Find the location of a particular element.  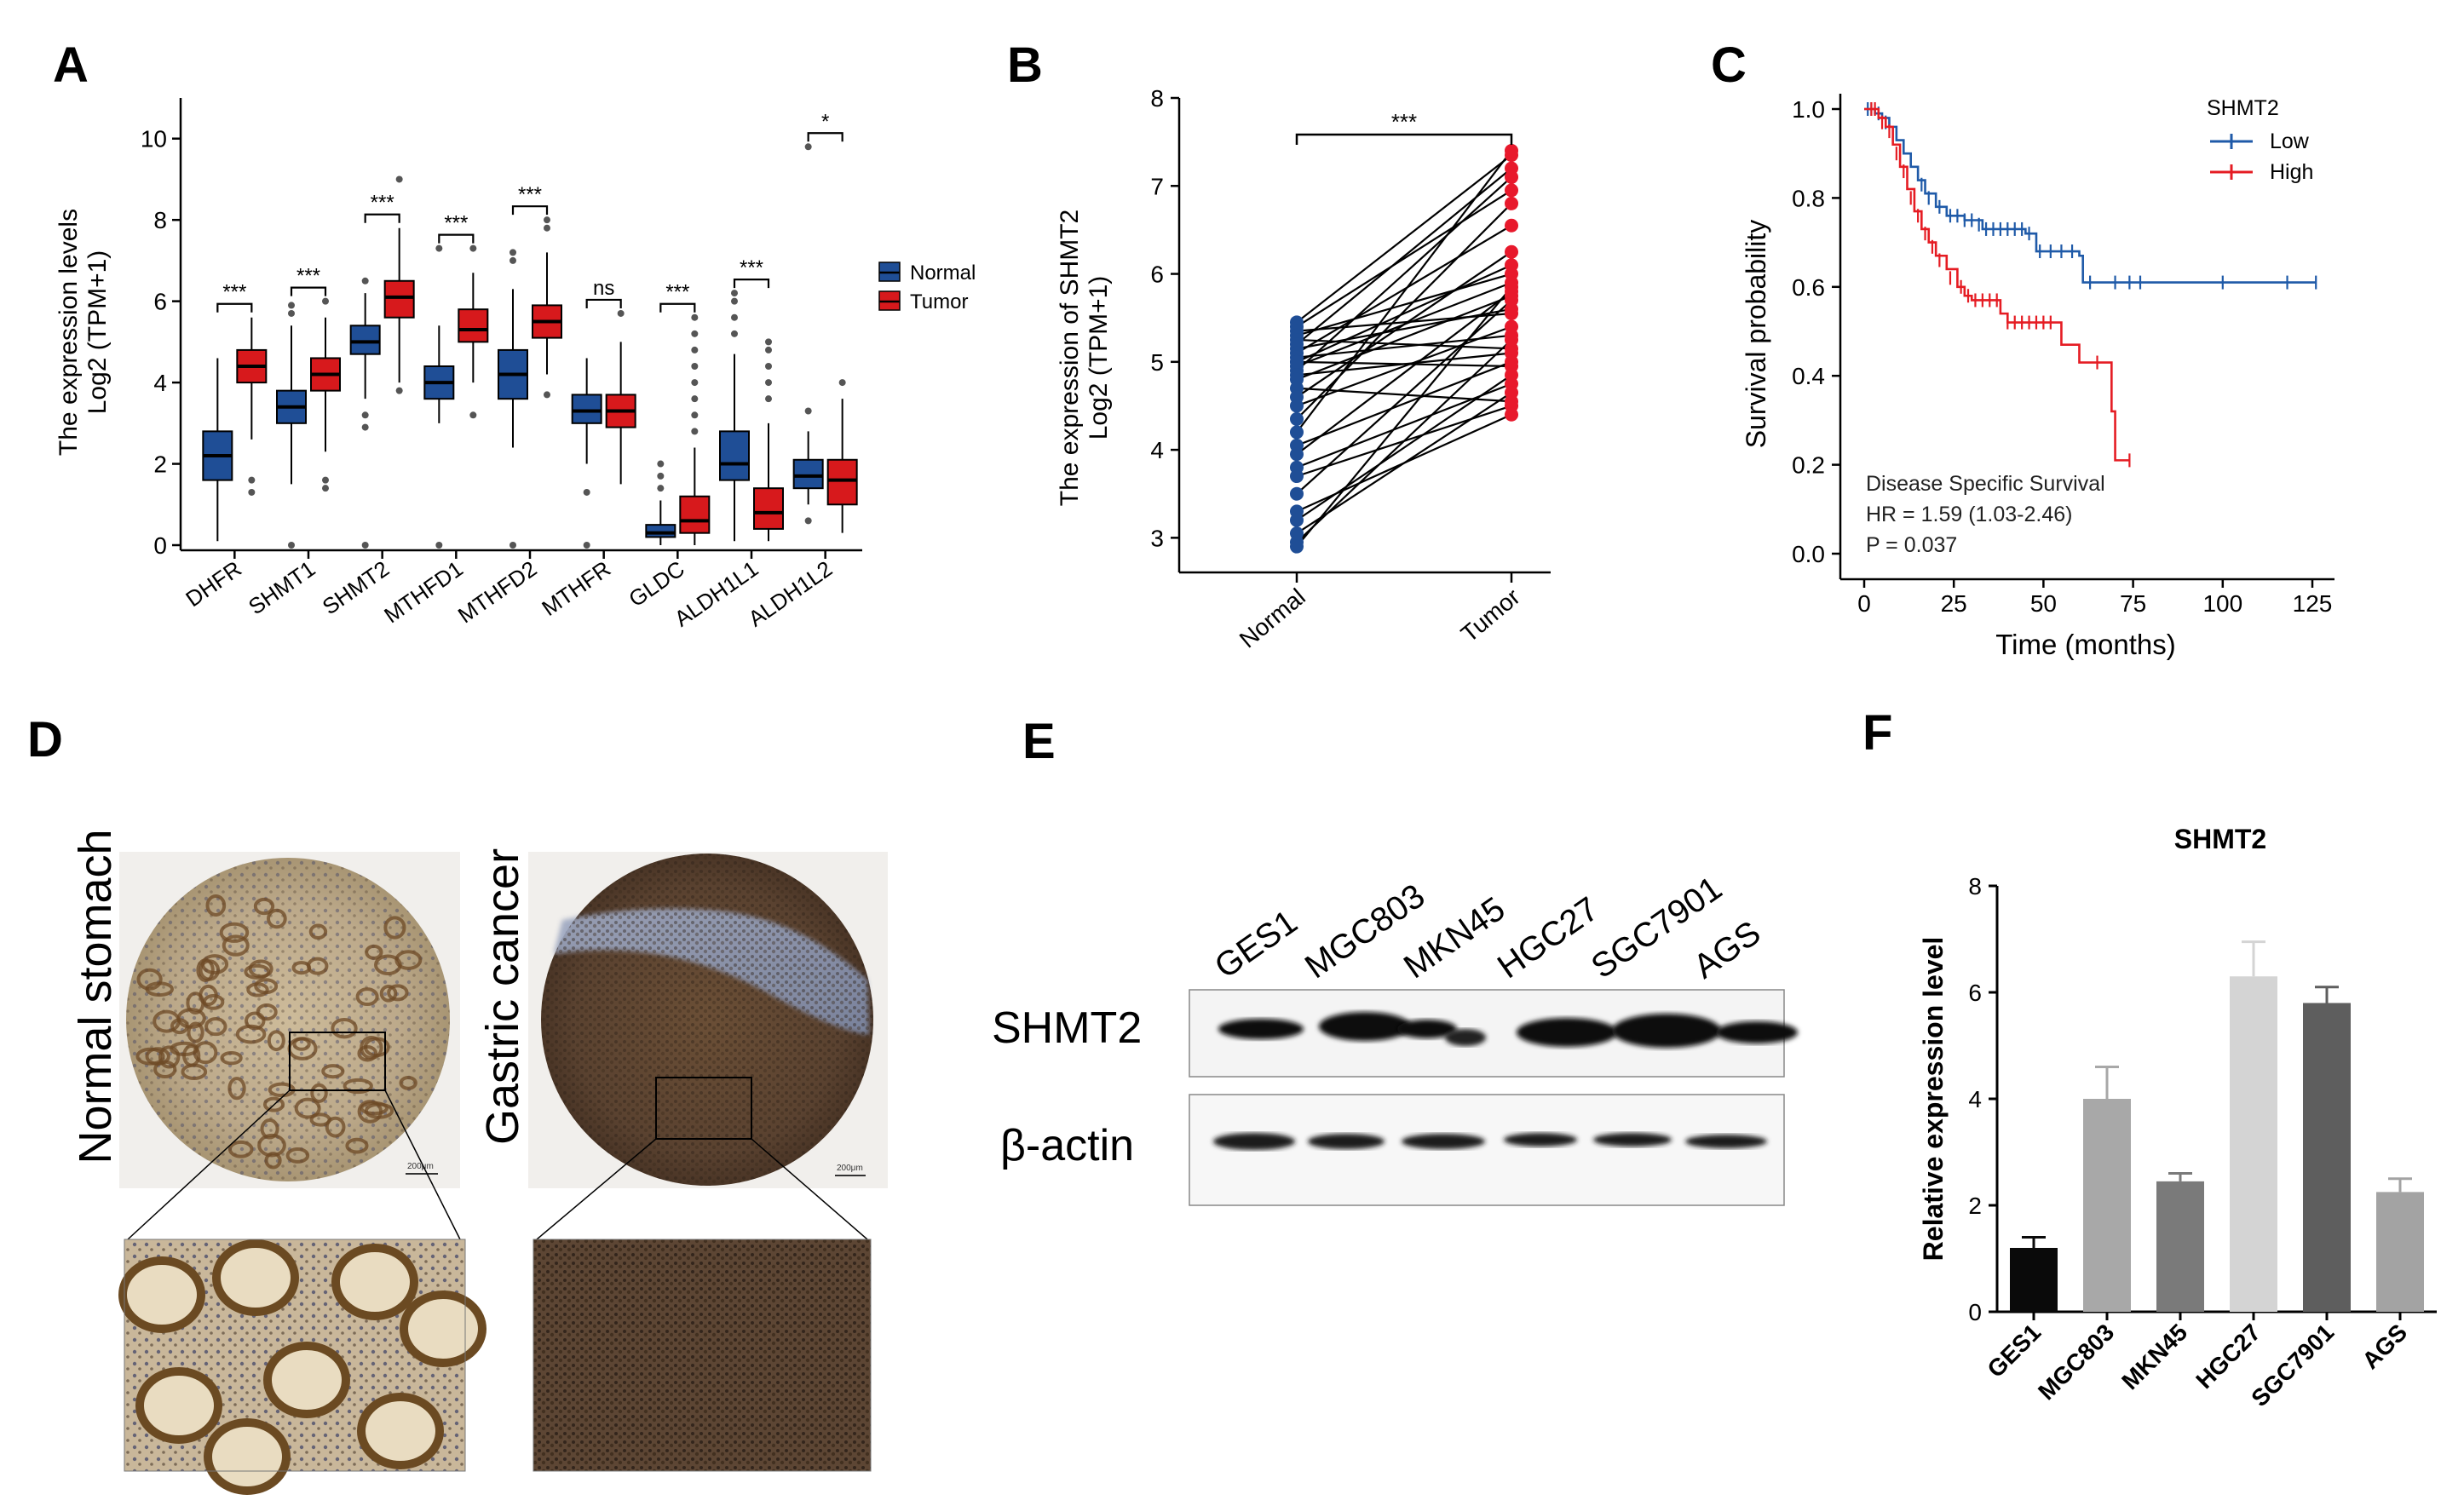

panel-letter-a: A is located at coordinates (71, 65).